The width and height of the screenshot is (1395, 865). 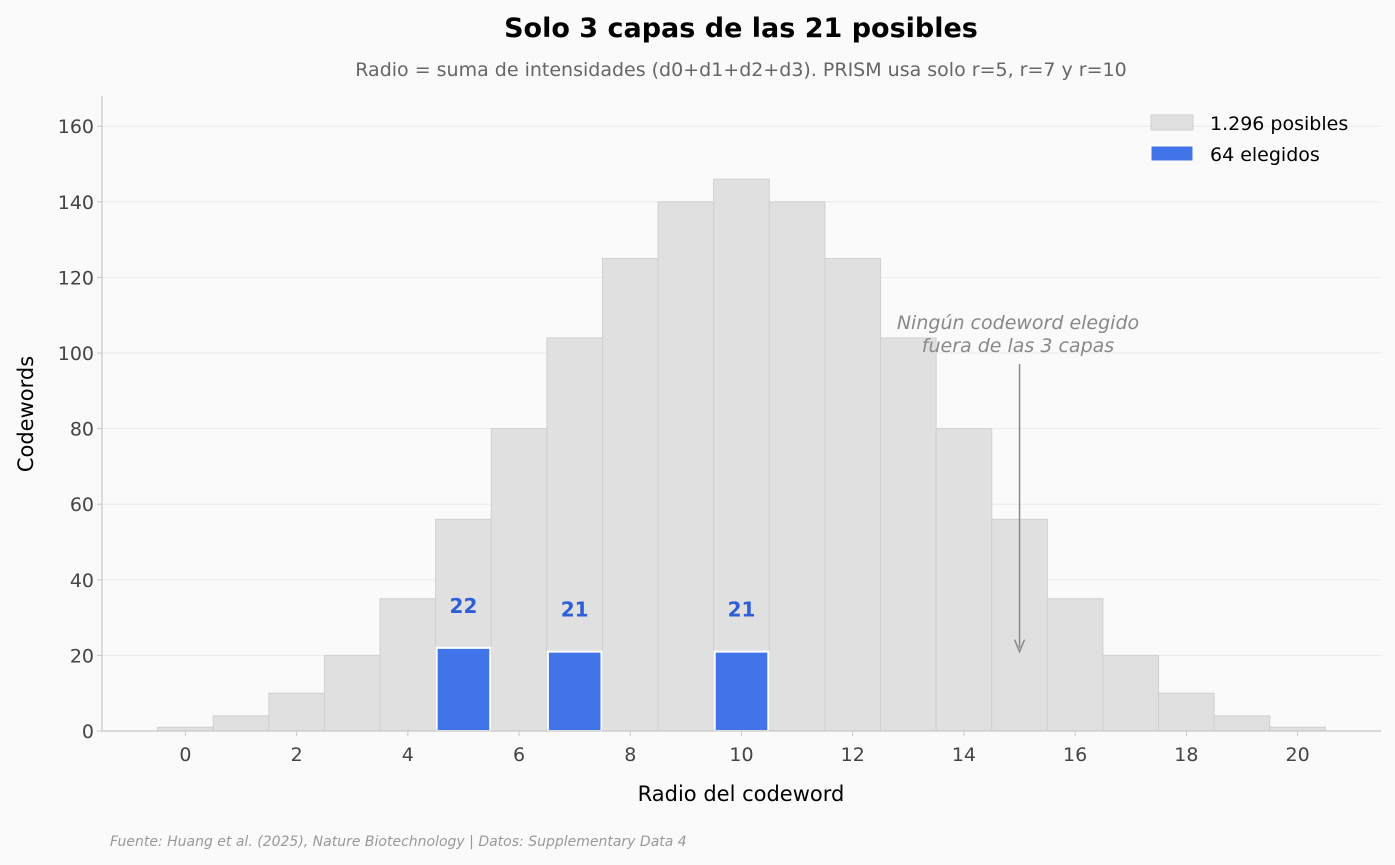 I want to click on y-tick-label: 40, so click(x=82, y=581).